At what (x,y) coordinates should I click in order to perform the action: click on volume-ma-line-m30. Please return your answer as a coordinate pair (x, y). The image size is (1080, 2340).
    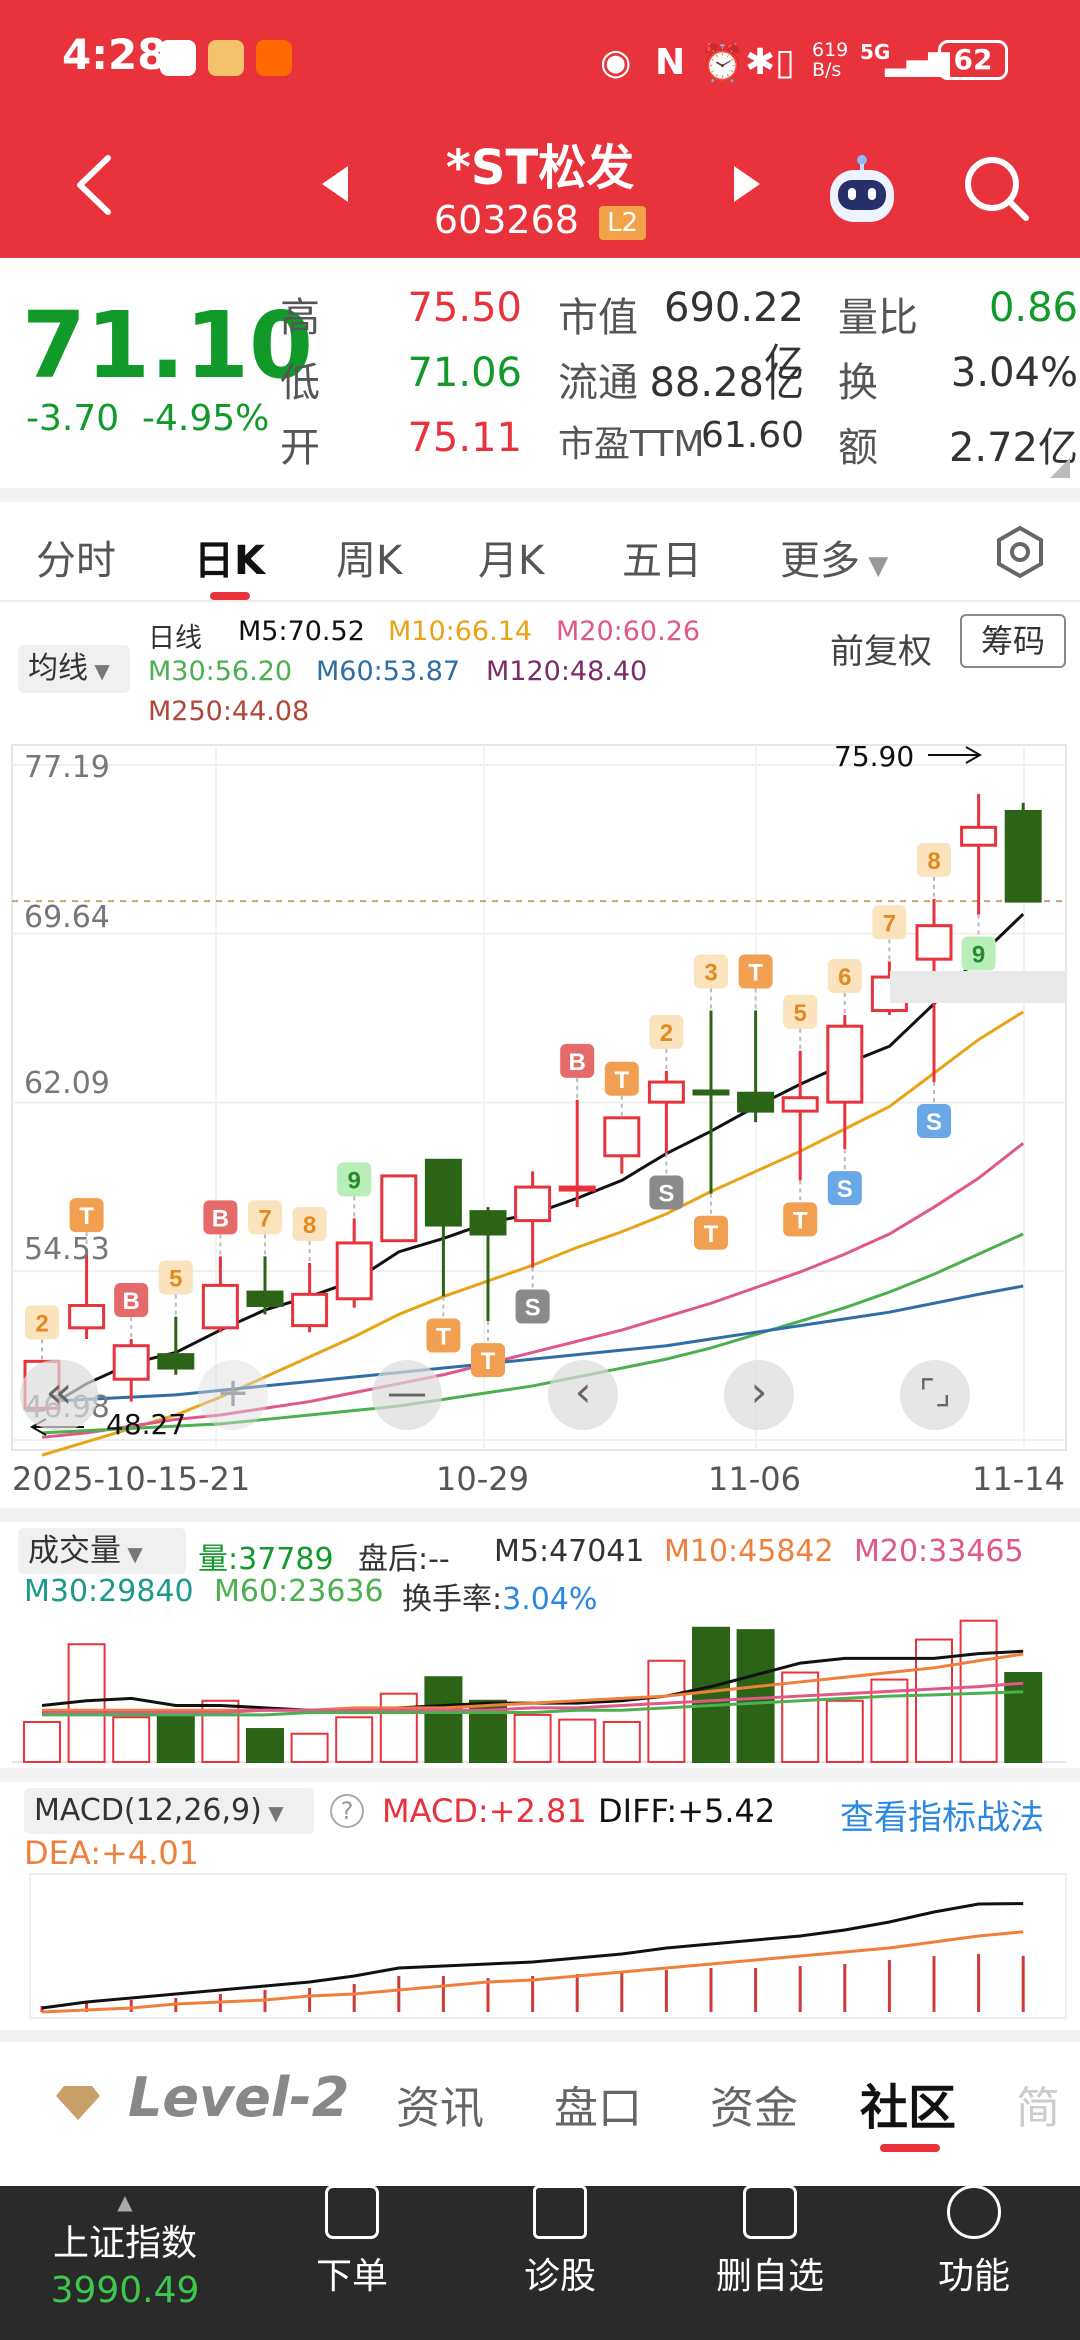
    Looking at the image, I should click on (533, 1703).